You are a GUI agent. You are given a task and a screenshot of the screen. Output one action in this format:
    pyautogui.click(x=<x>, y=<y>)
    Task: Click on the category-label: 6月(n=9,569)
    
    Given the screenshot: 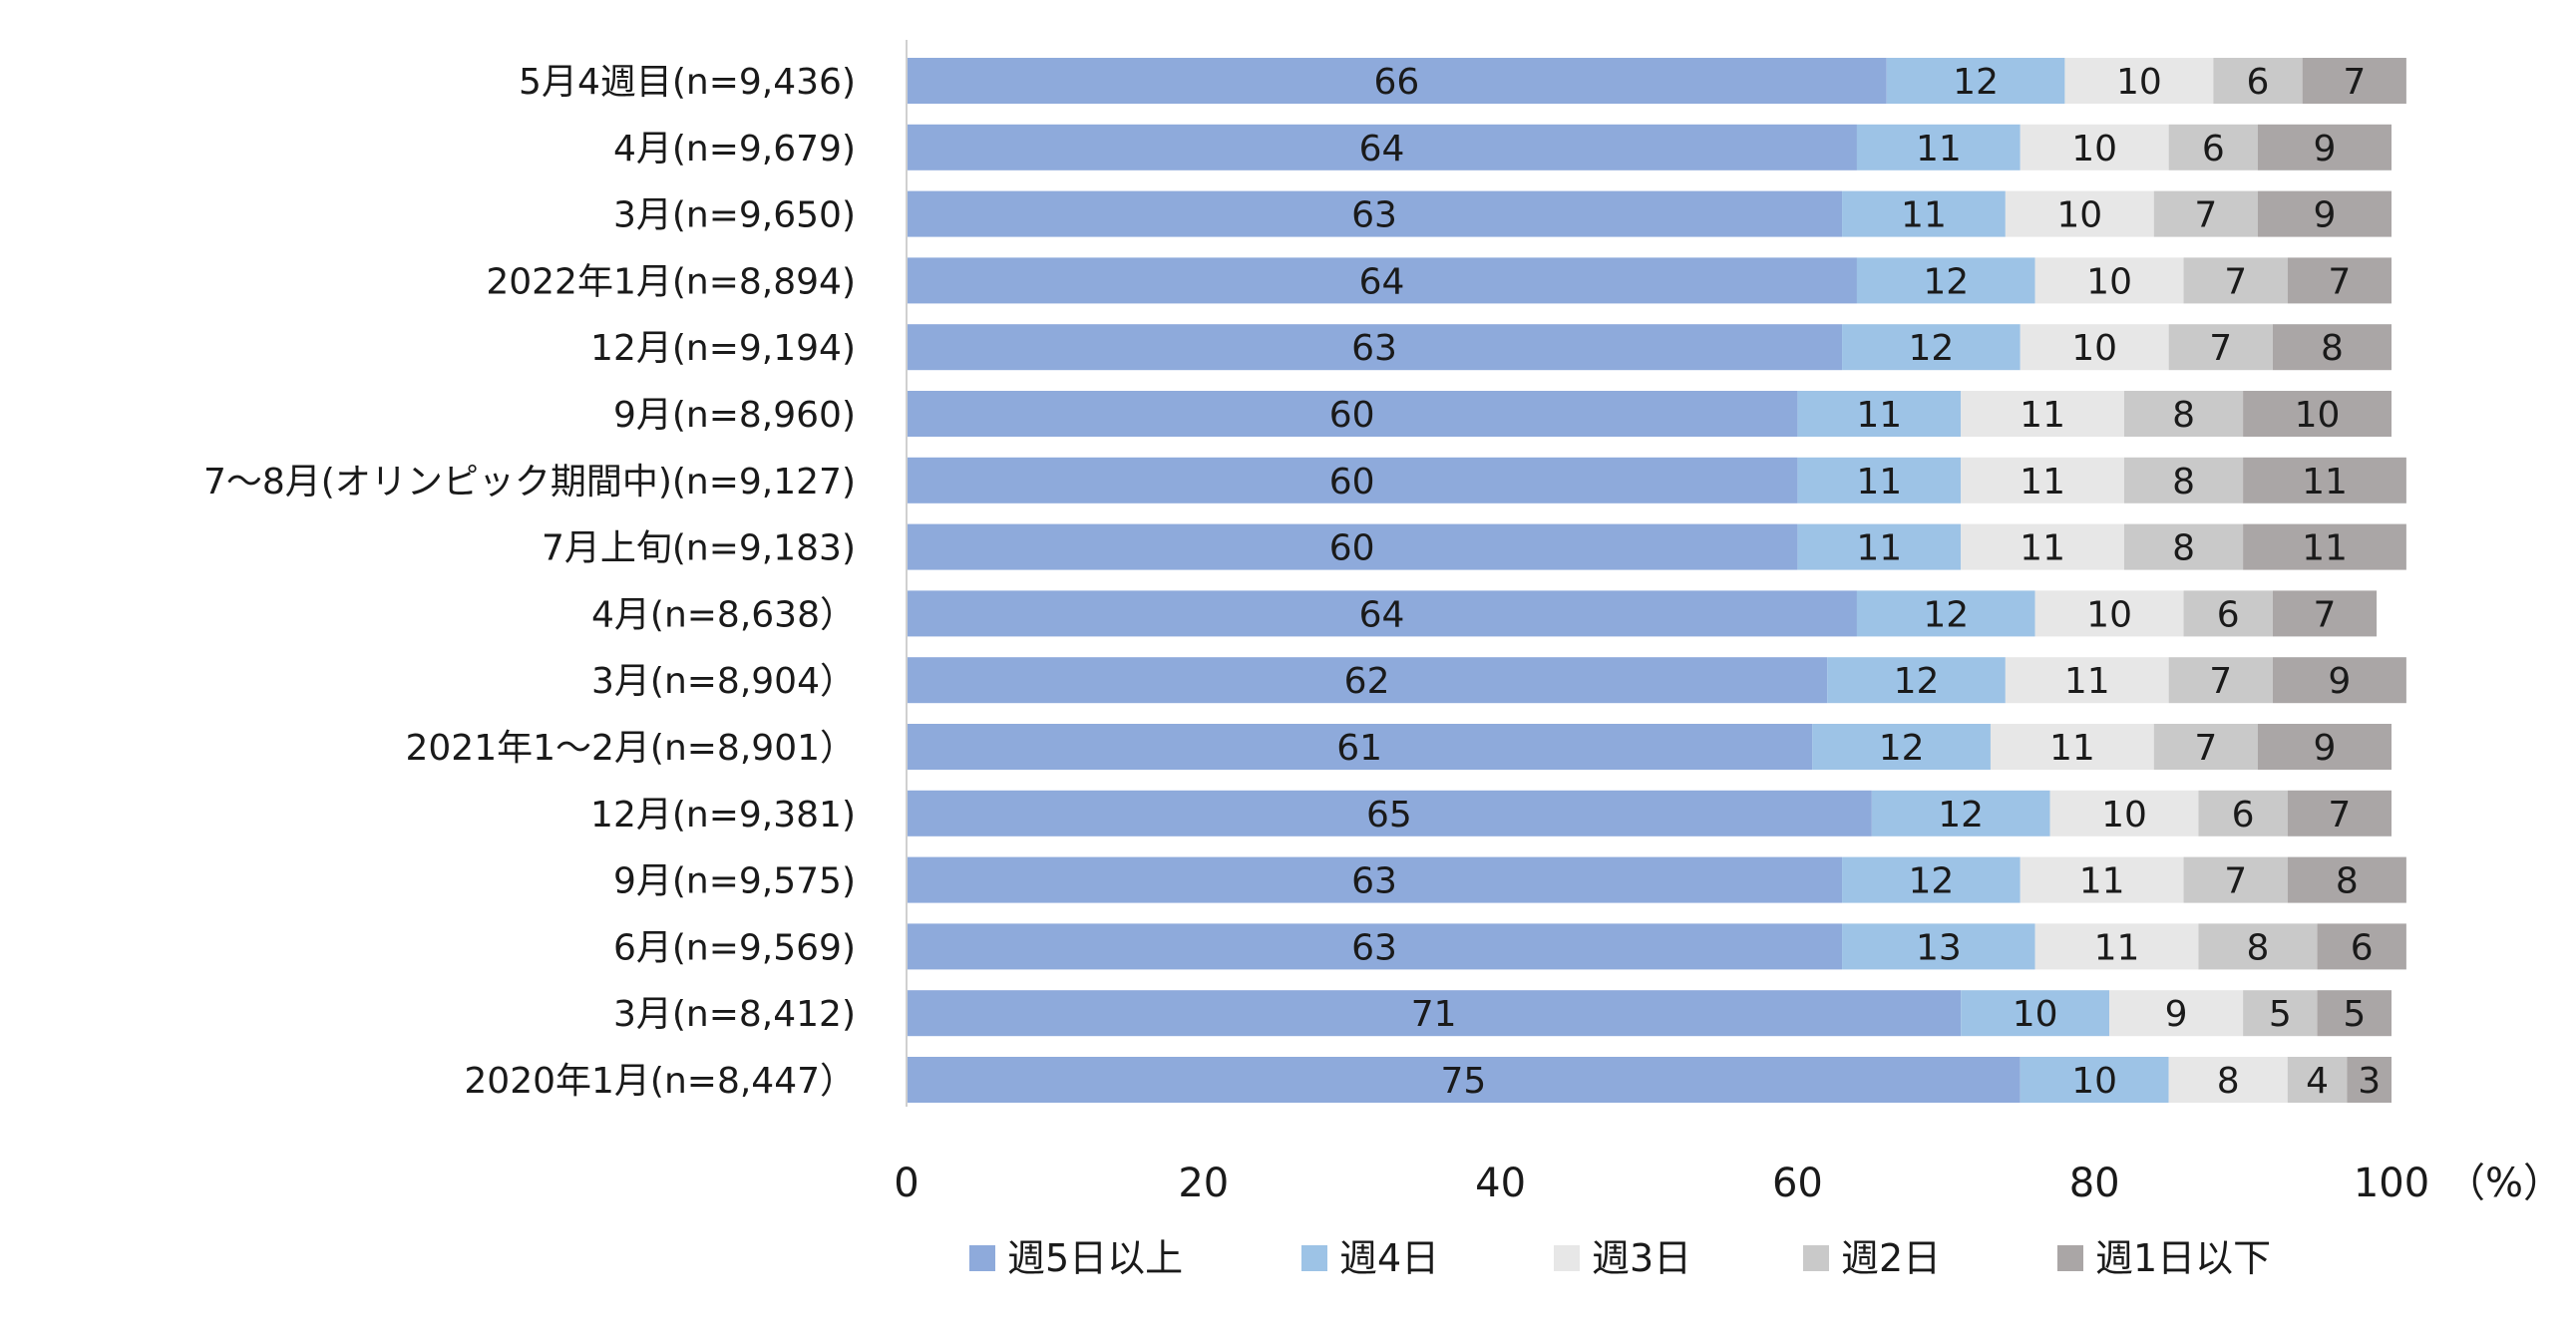 What is the action you would take?
    pyautogui.click(x=734, y=947)
    